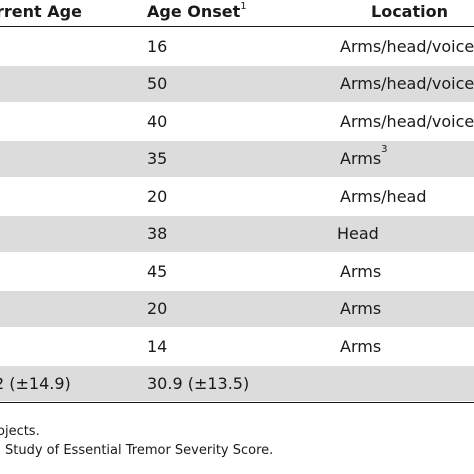  What do you see at coordinates (157, 233) in the screenshot?
I see `age-onset-cell: 38` at bounding box center [157, 233].